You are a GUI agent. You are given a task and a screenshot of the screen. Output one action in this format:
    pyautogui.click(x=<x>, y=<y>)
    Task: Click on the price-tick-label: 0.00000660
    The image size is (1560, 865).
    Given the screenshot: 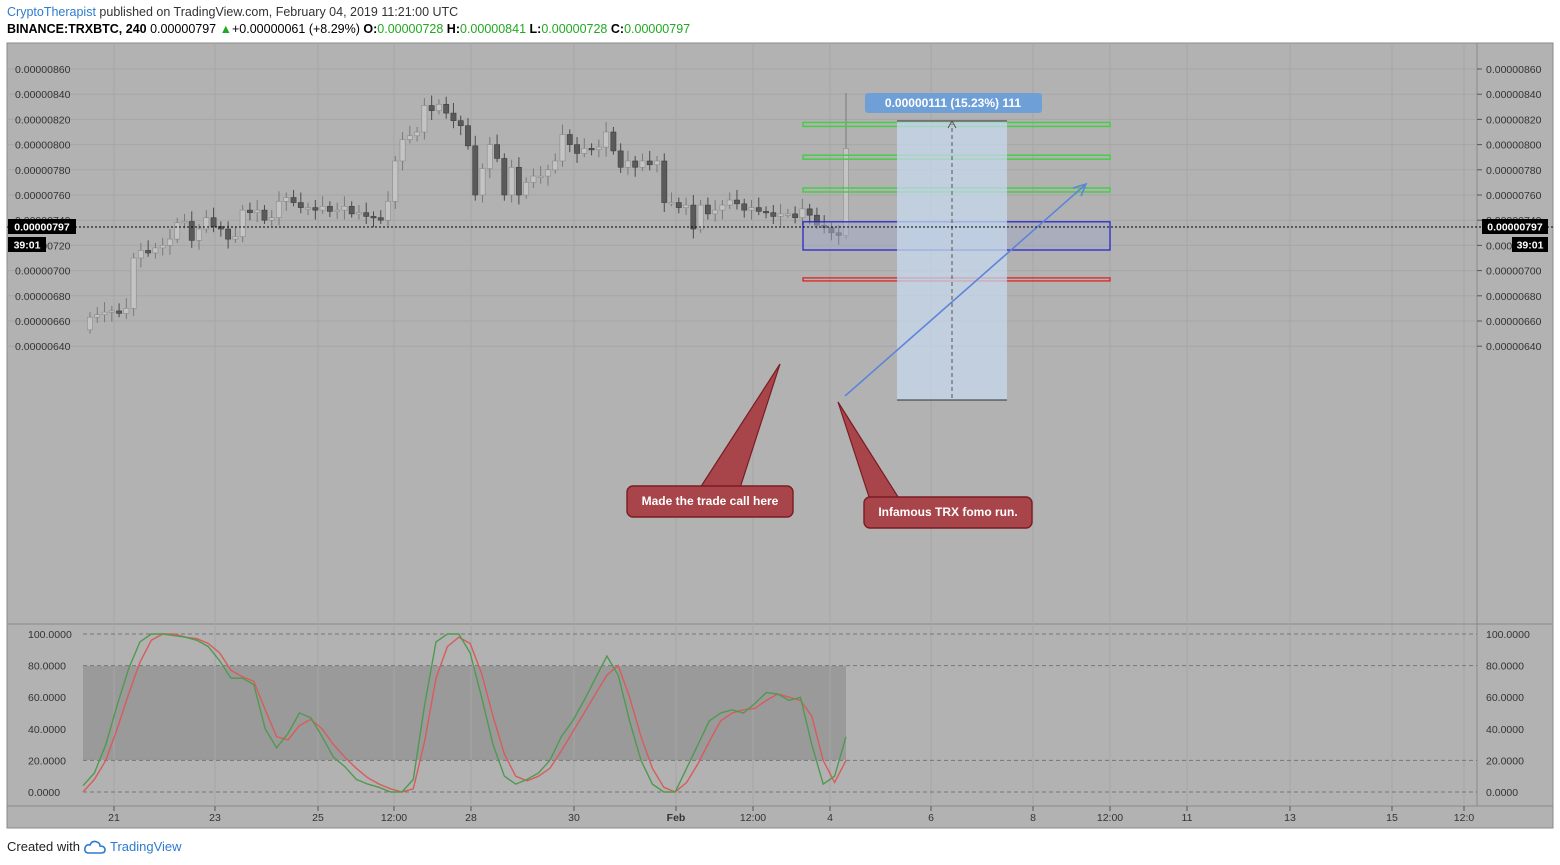 What is the action you would take?
    pyautogui.click(x=43, y=322)
    